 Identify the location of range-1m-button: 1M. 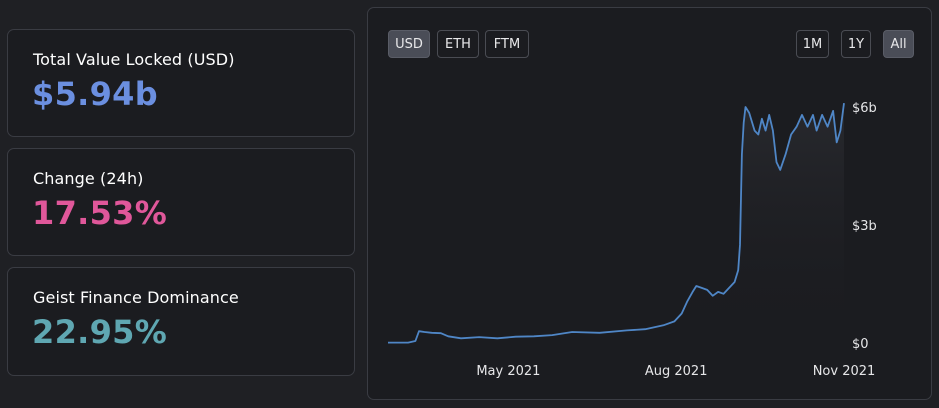
(812, 44).